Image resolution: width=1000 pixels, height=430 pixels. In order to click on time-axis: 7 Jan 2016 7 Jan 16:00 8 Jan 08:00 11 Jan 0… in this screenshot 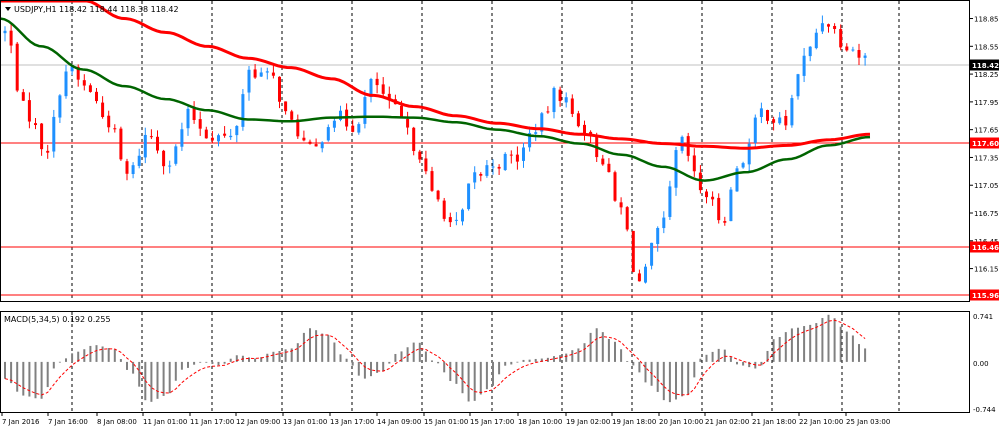, I will do `click(445, 419)`.